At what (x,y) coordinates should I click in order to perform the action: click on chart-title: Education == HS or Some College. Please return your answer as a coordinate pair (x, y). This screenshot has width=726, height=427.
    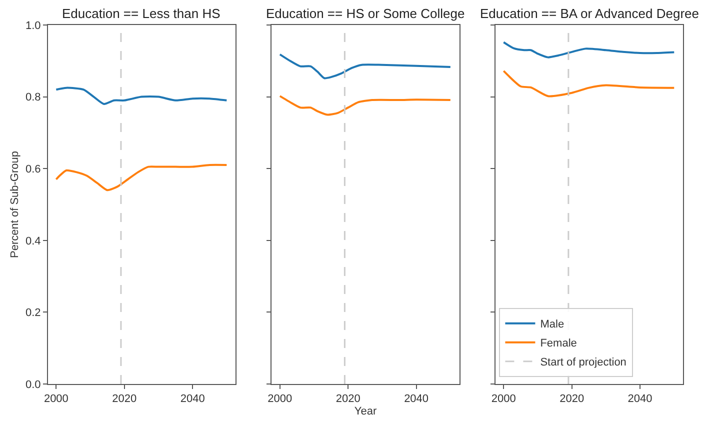
    Looking at the image, I should click on (365, 13).